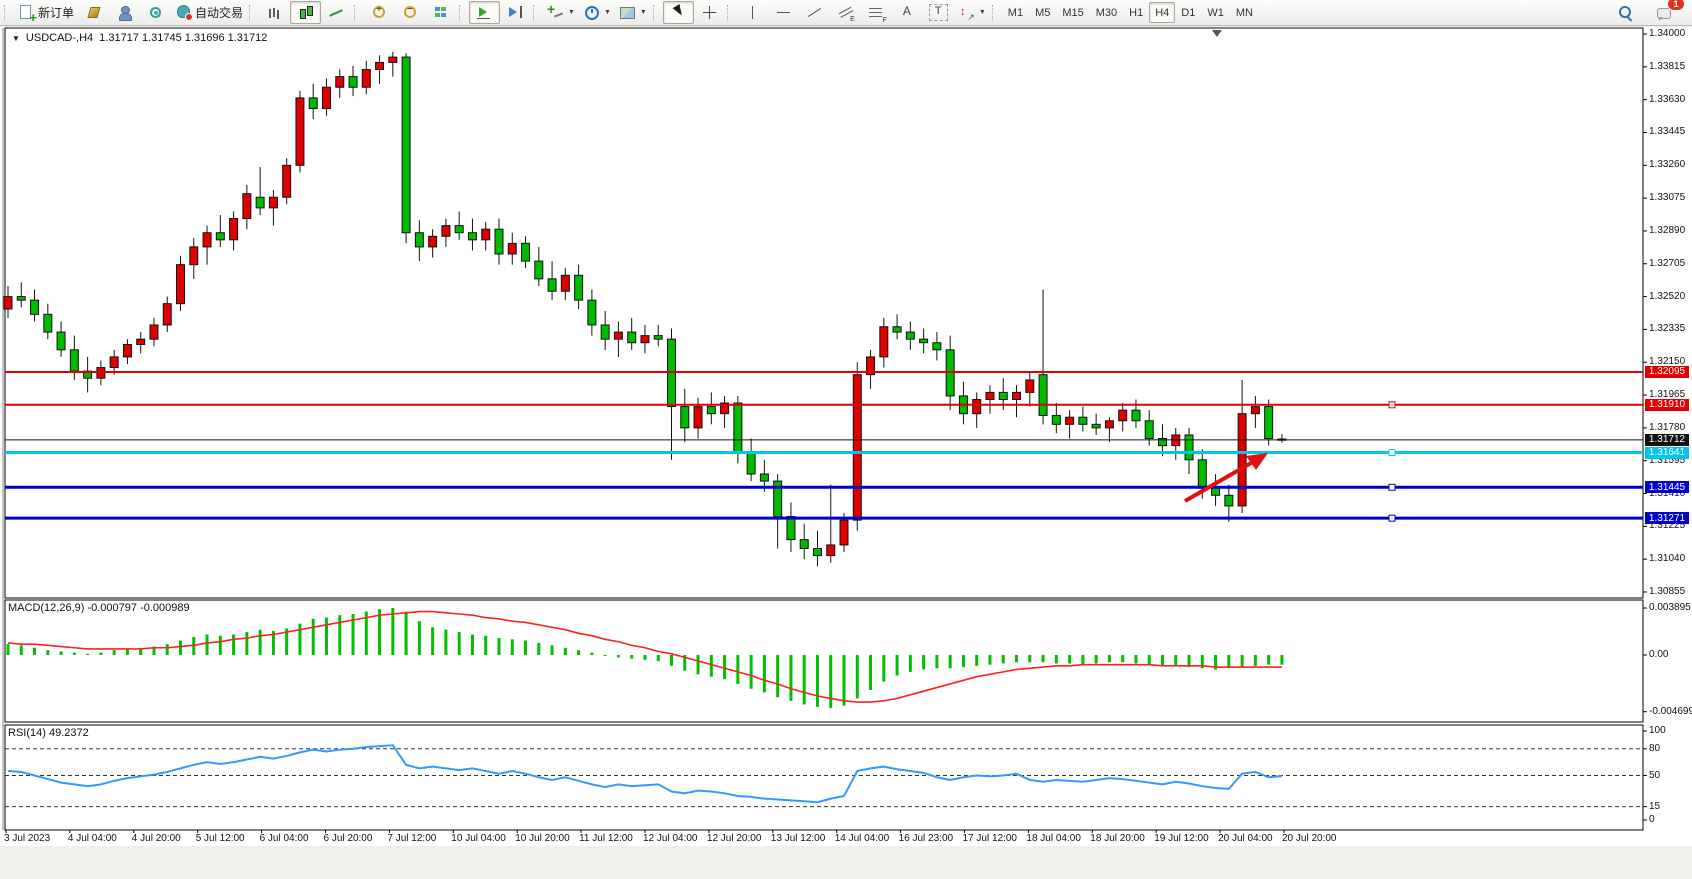  I want to click on vertical-line-button, so click(752, 12).